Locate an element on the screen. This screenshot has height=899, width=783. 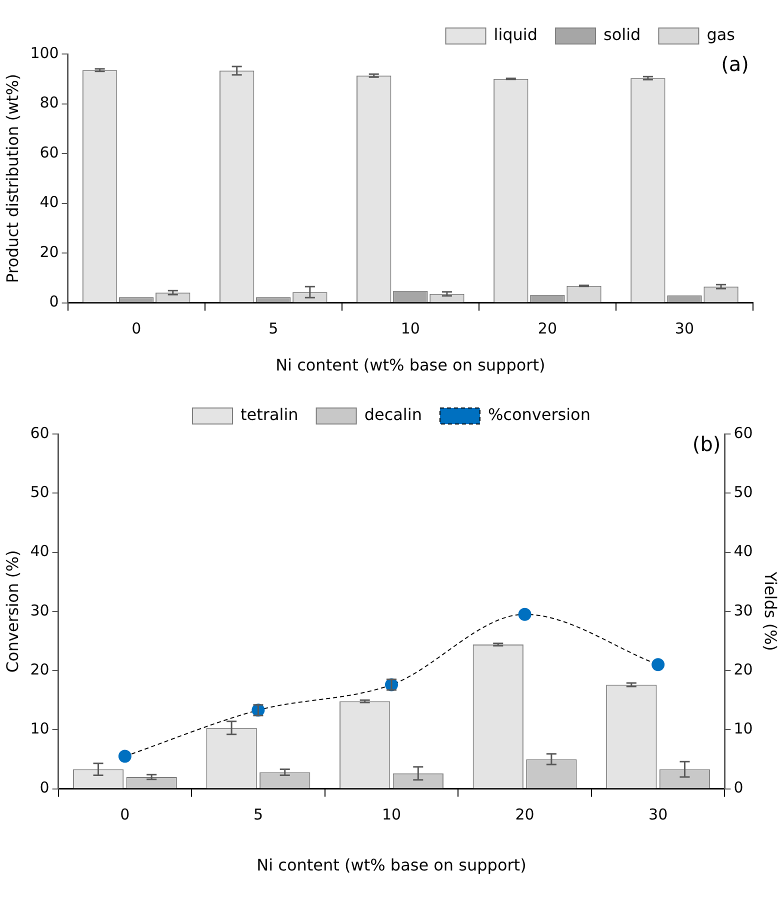
annotation: (a) is located at coordinates (735, 64).